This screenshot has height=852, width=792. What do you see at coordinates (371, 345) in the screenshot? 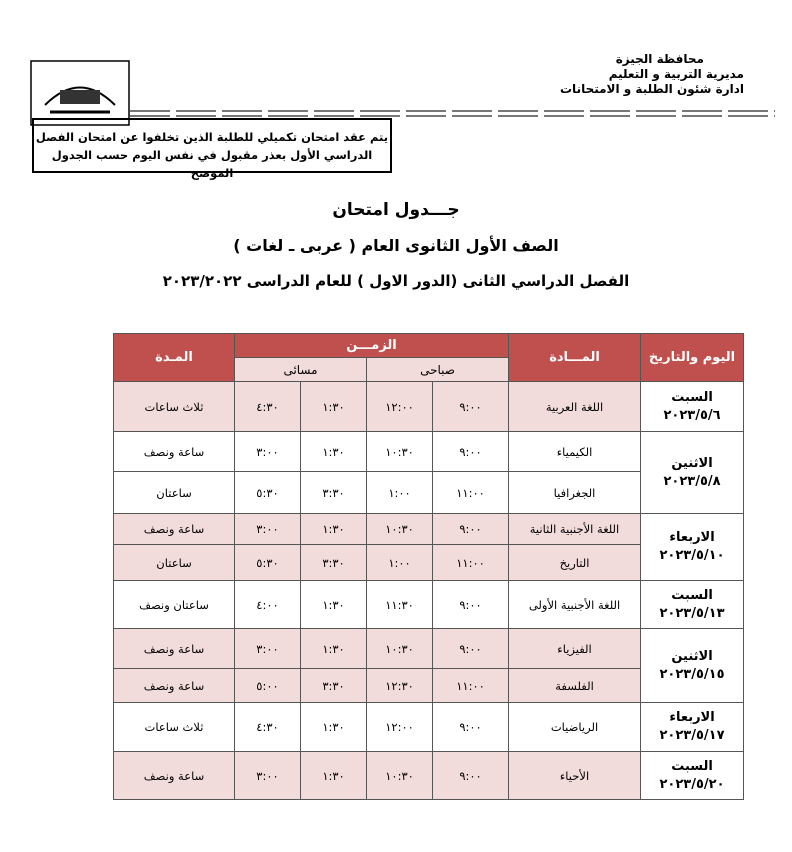
I see `header-cell: الزمـــن` at bounding box center [371, 345].